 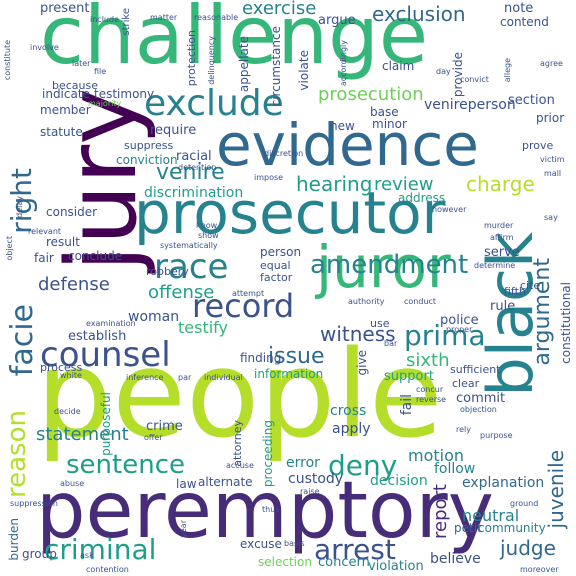 What do you see at coordinates (181, 292) in the screenshot?
I see `word-offense: offense` at bounding box center [181, 292].